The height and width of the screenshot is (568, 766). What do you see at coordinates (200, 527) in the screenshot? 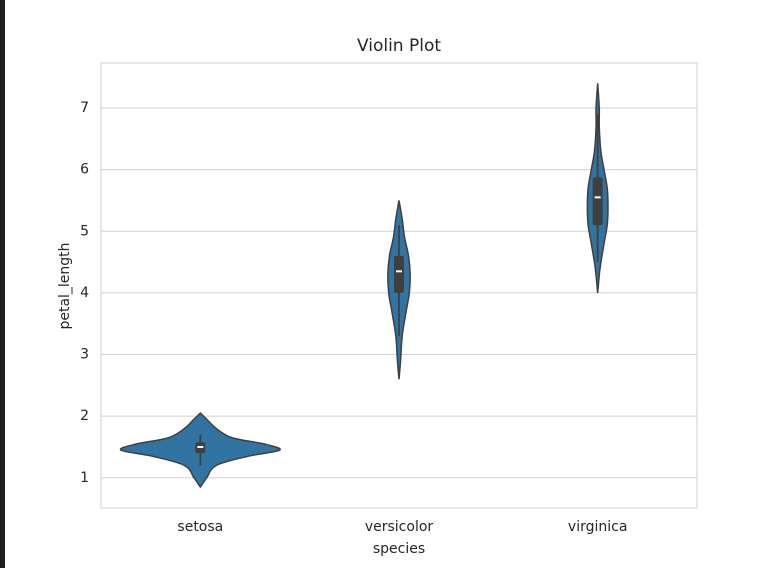
I see `x-tick-label: setosa` at bounding box center [200, 527].